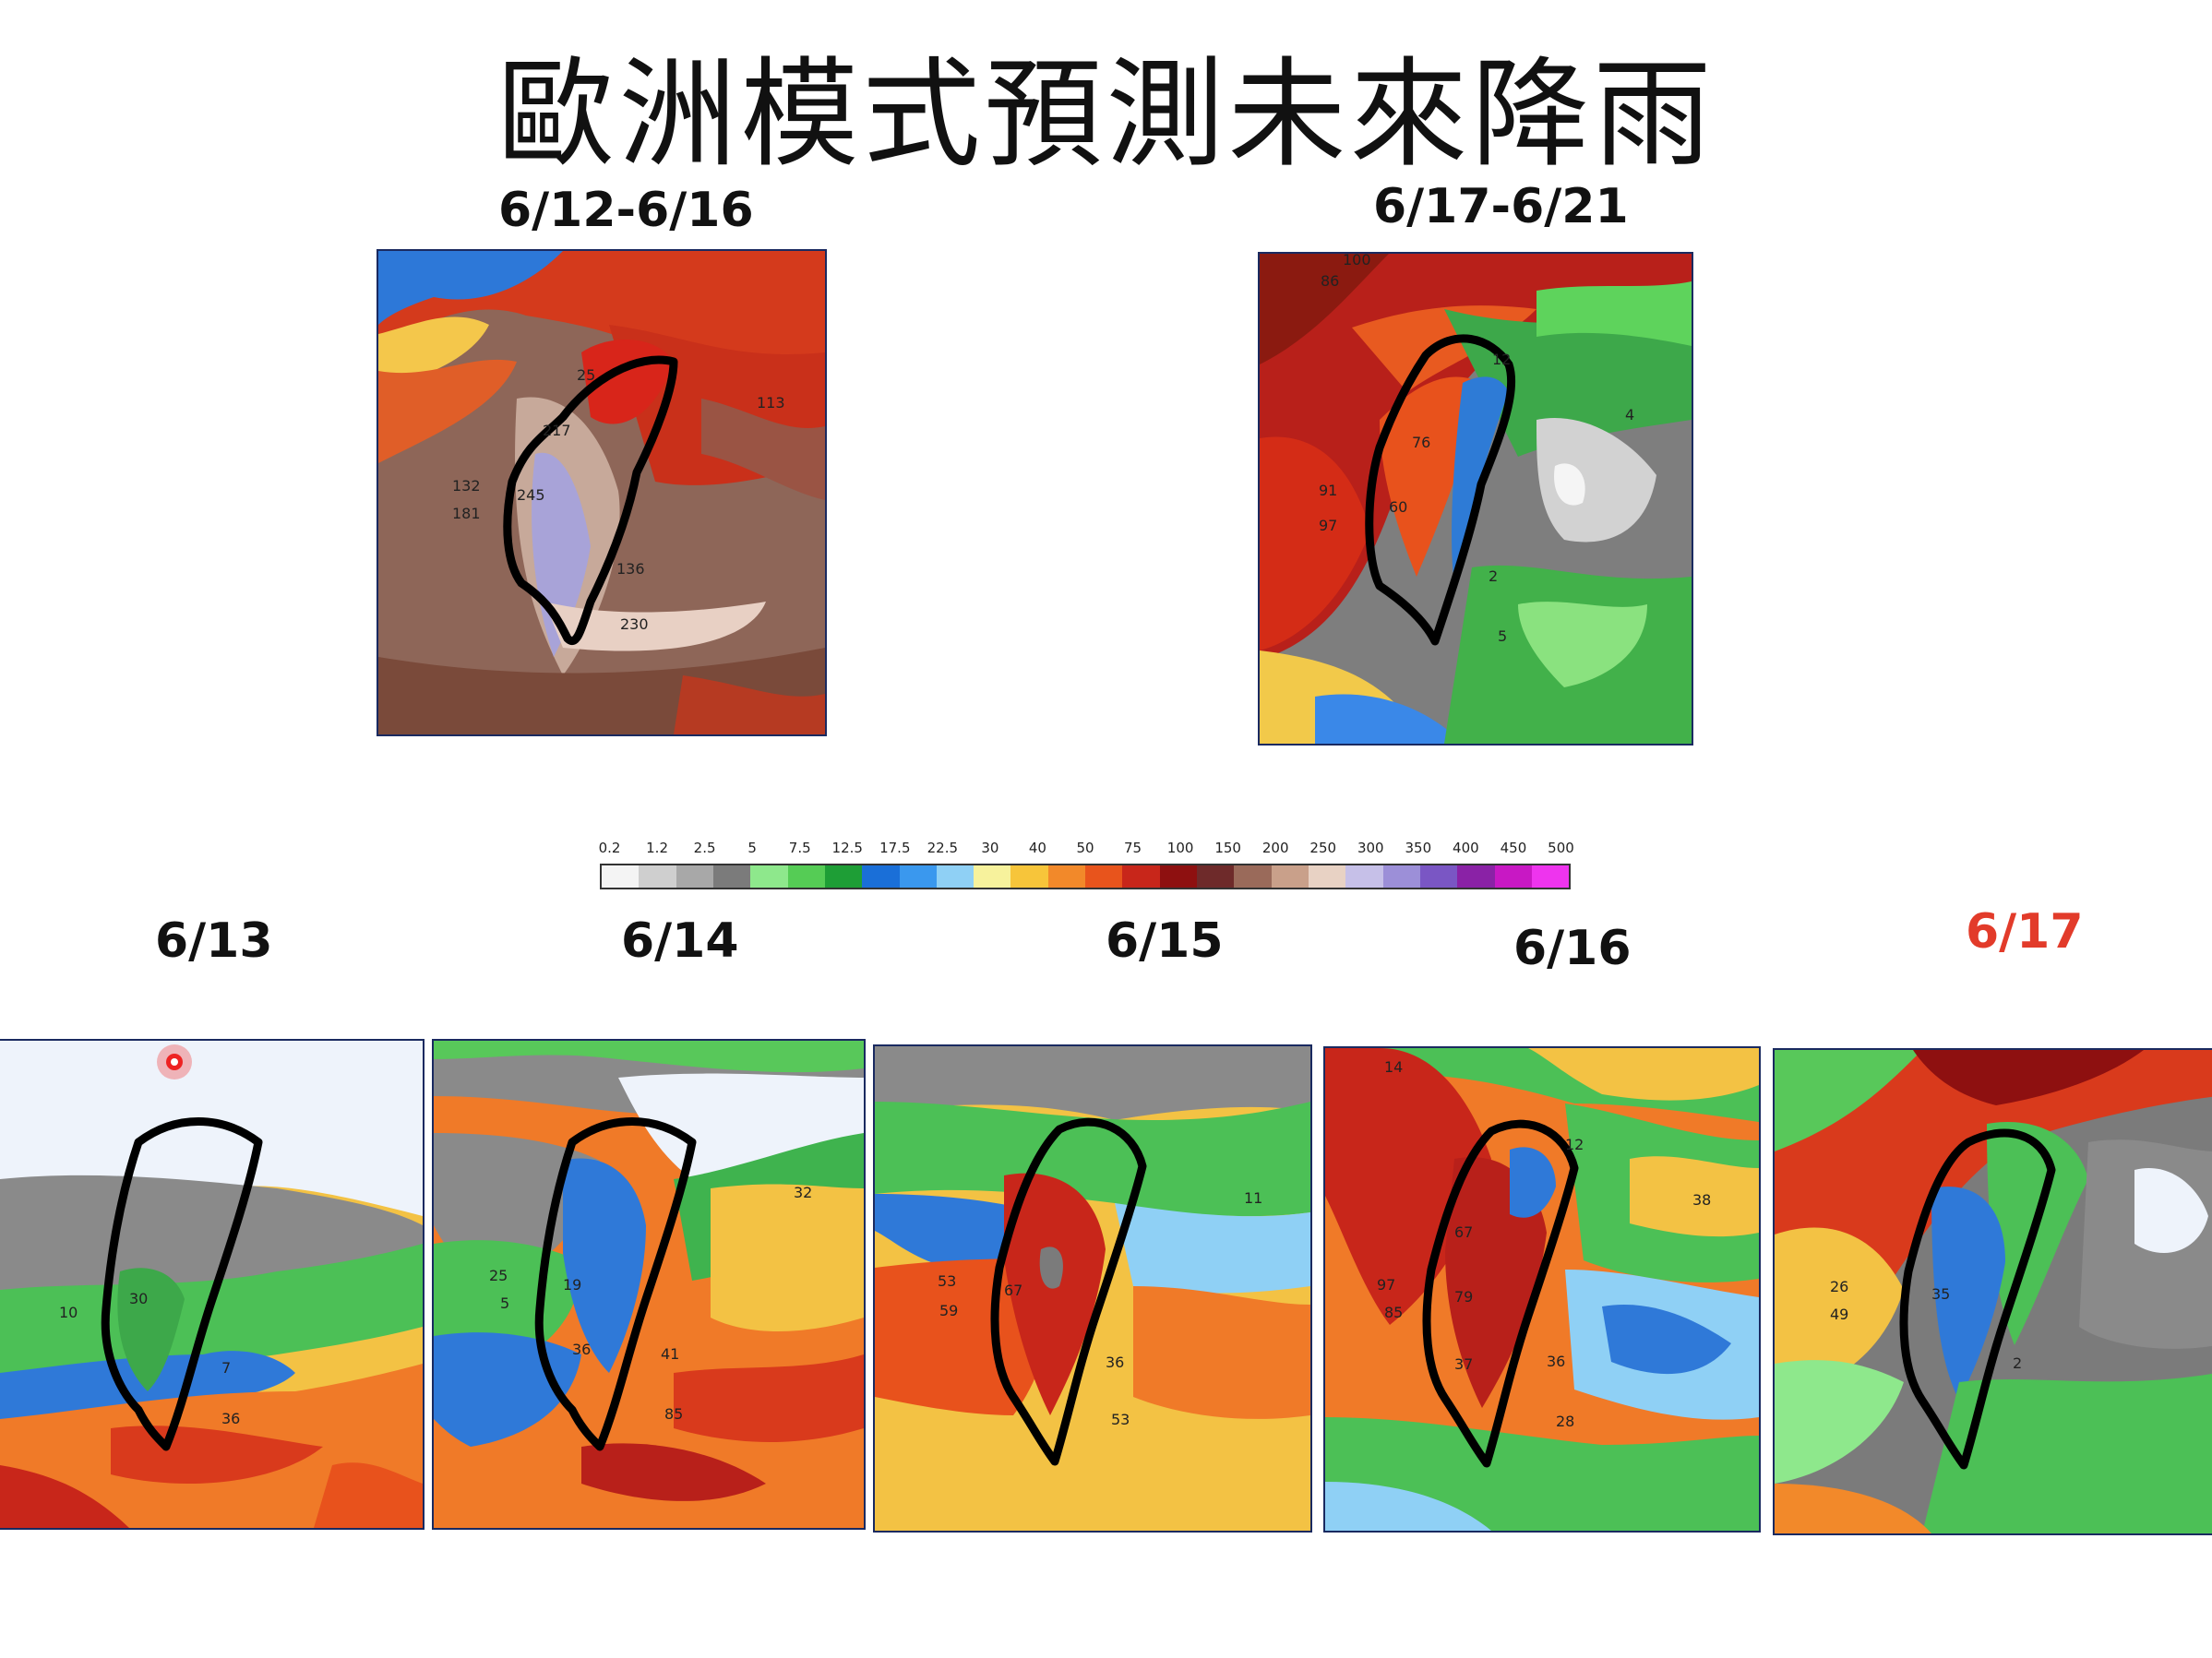  I want to click on map-graphic: 14 12 38 97 85 67 79 36 37 28, so click(1542, 1289).